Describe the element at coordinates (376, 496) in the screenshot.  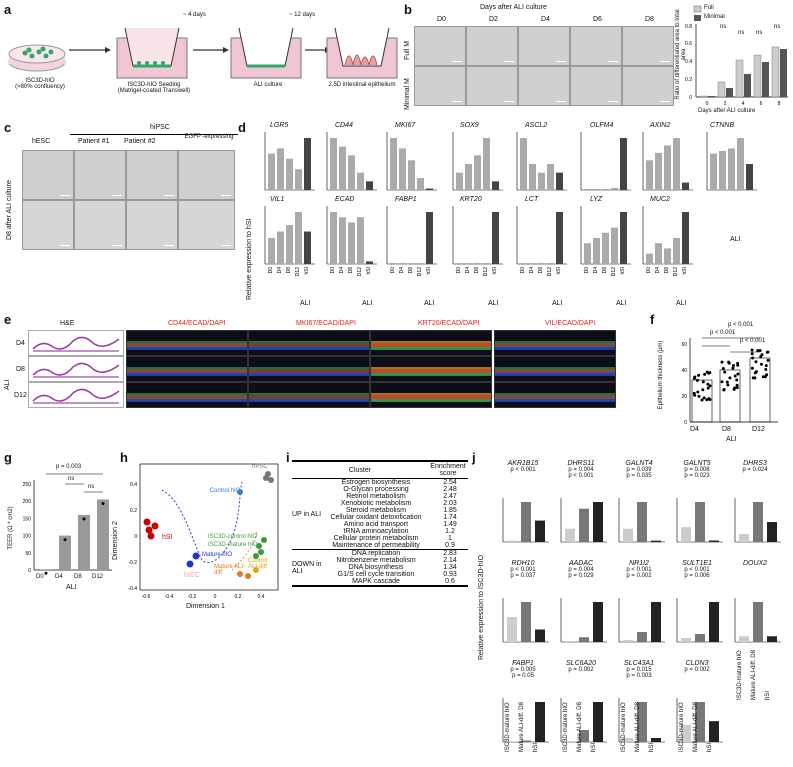
I see `i-cluster-name: Retinol metabolism` at that location.